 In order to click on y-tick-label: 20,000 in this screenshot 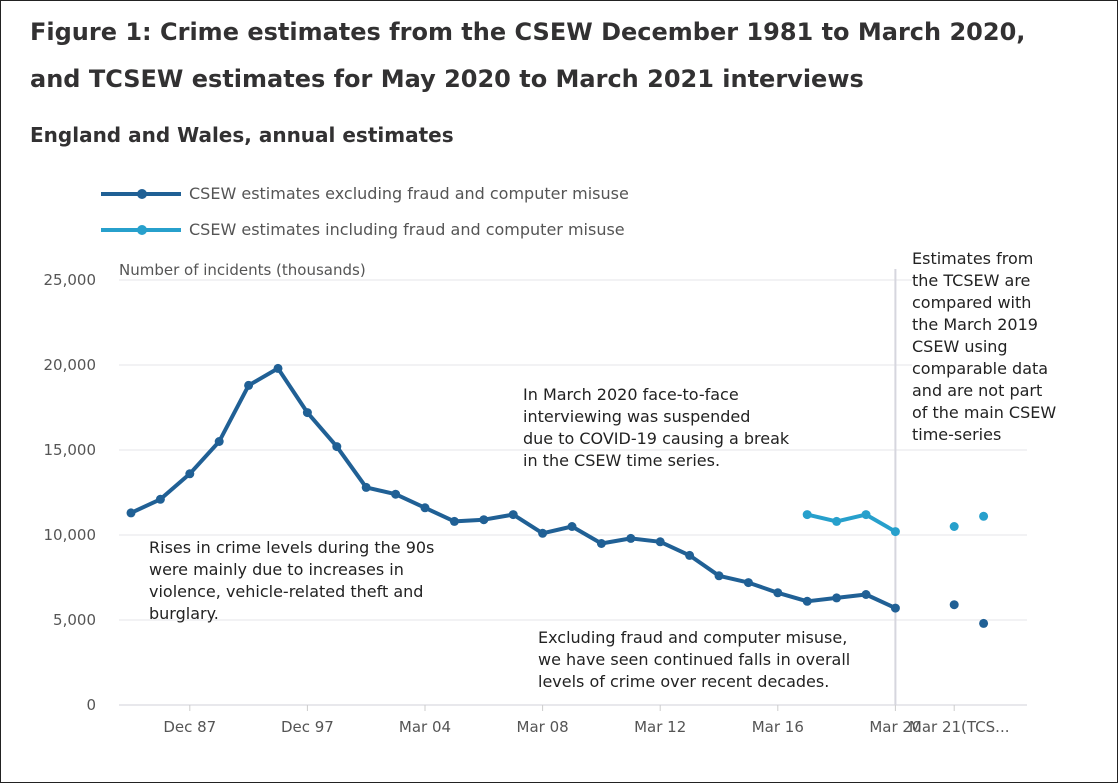, I will do `click(70, 365)`.